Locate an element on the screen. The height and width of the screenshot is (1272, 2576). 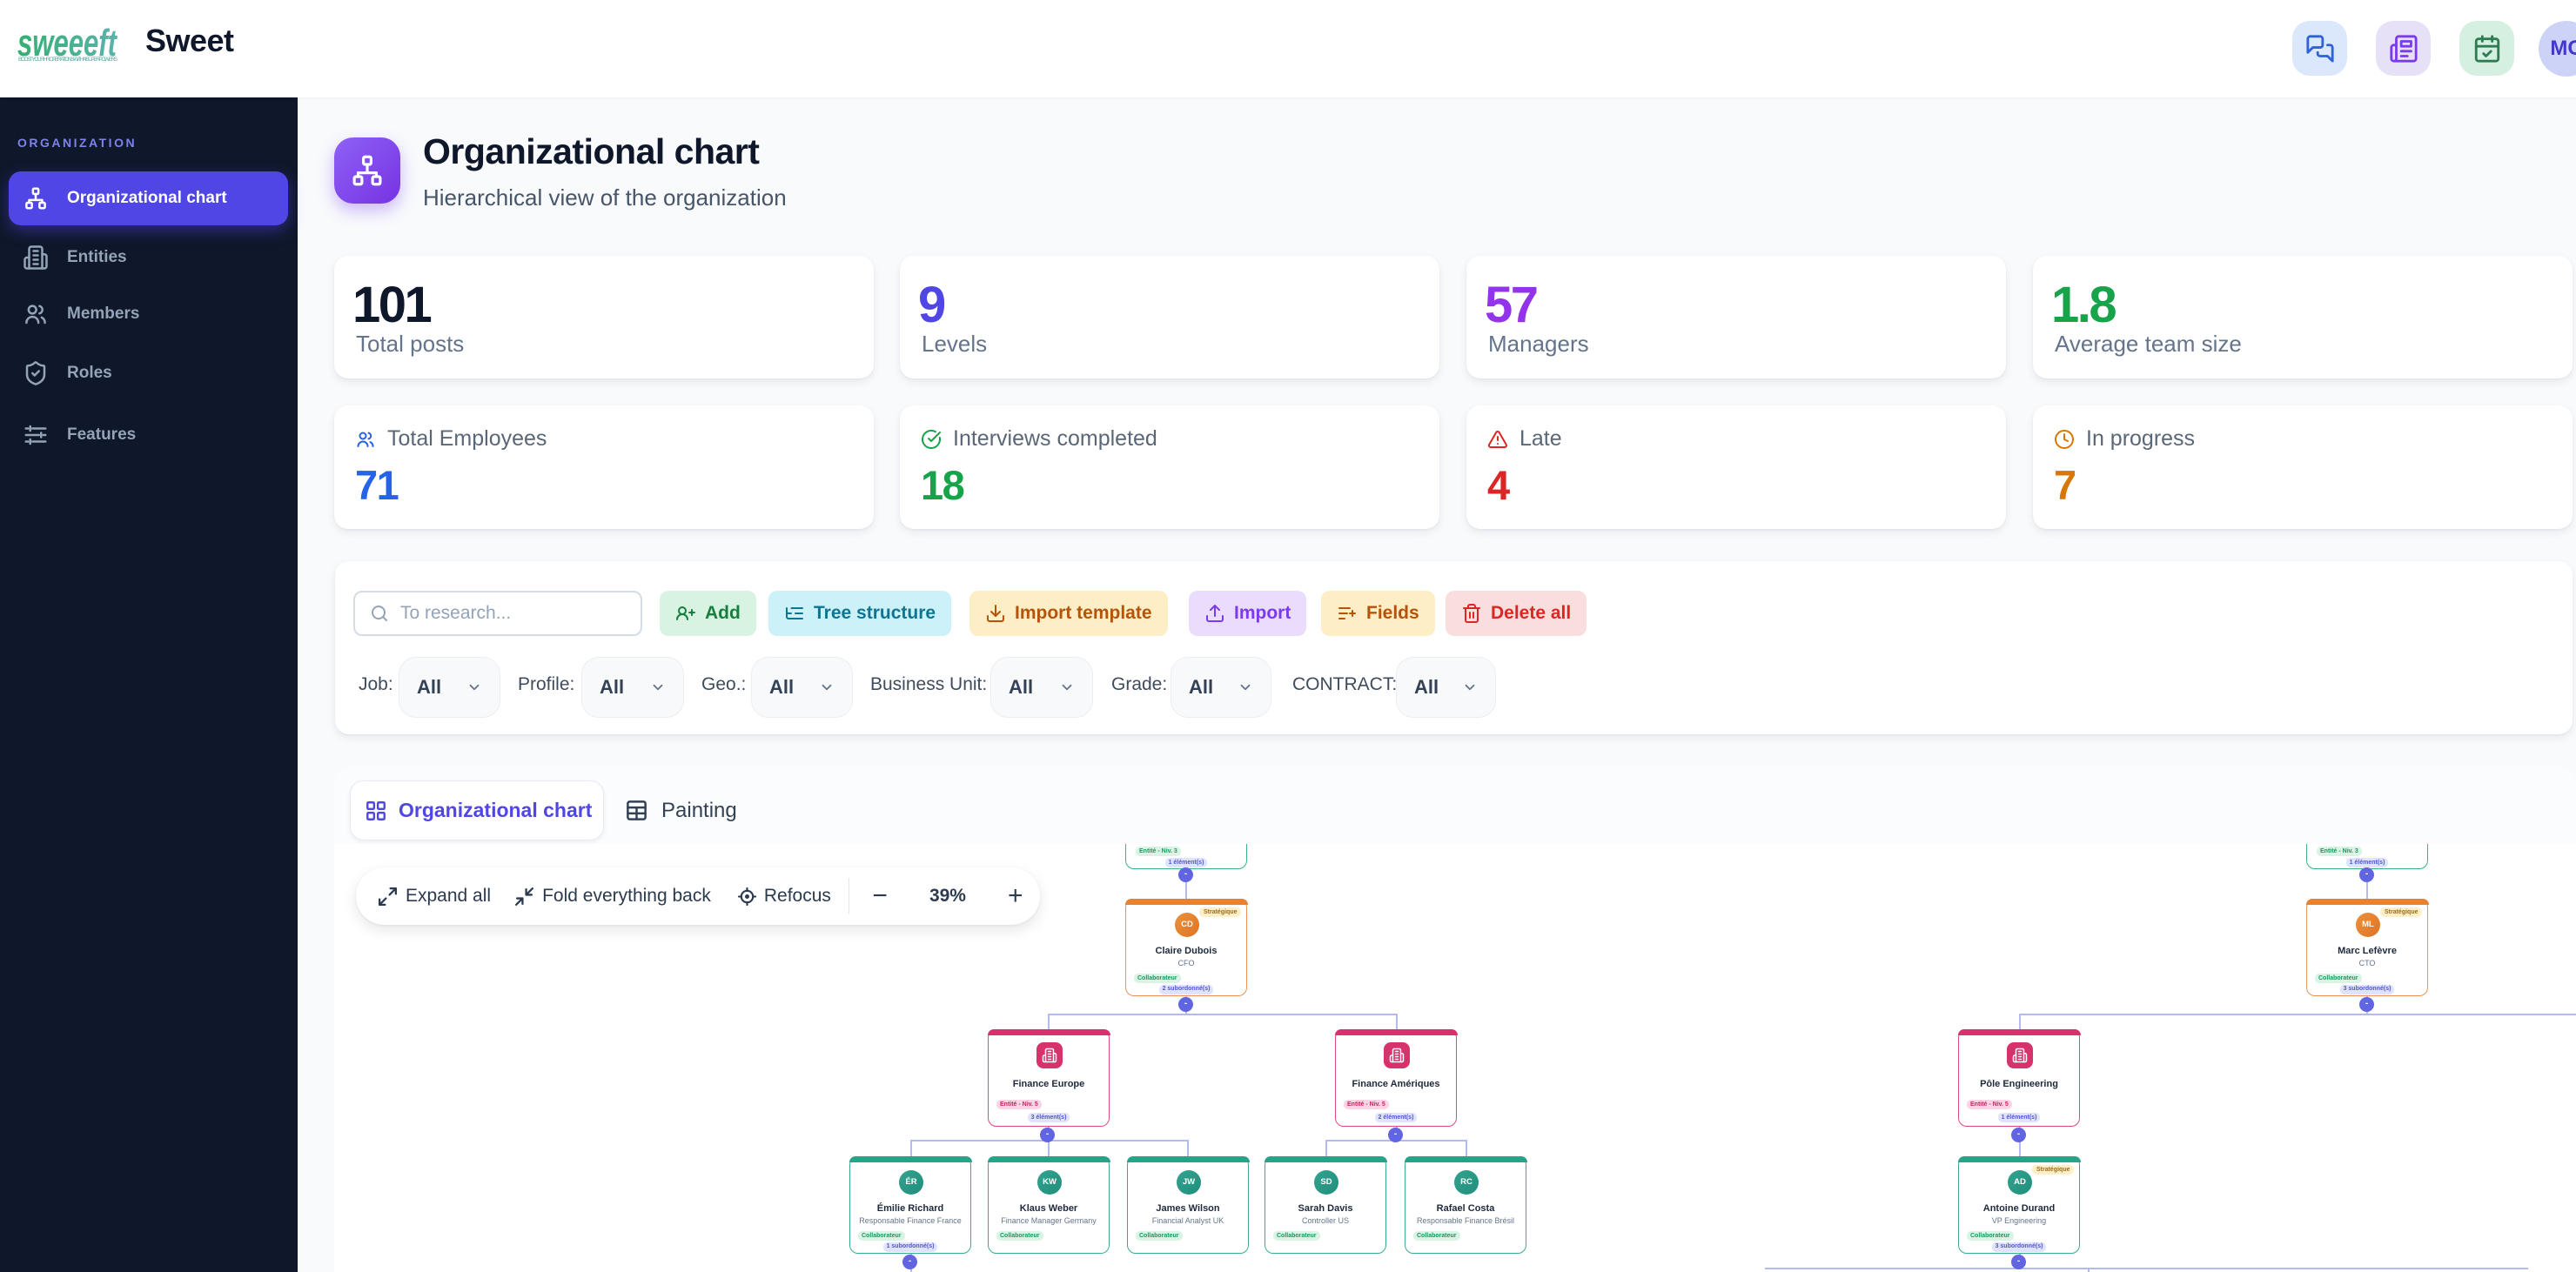
svg-text: sweeeft is located at coordinates (67, 43).